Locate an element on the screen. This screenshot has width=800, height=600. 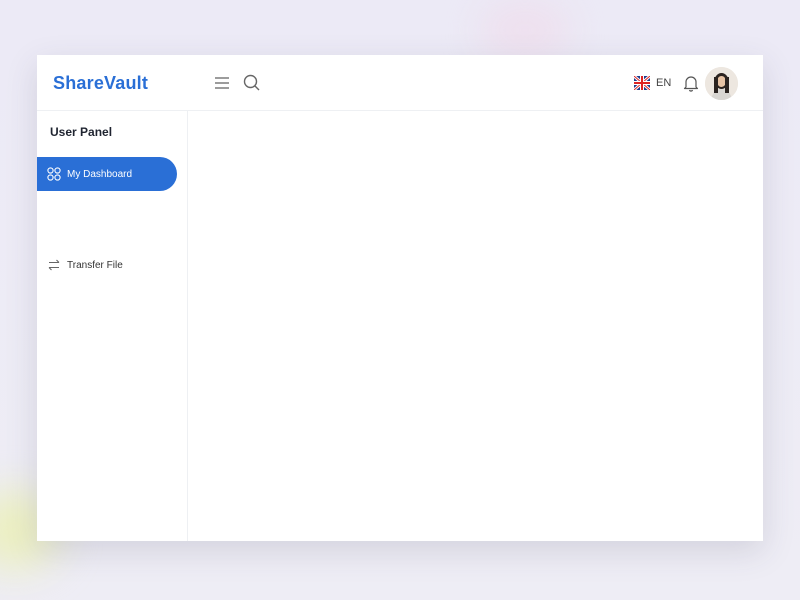
transfer-icon is located at coordinates (54, 265).